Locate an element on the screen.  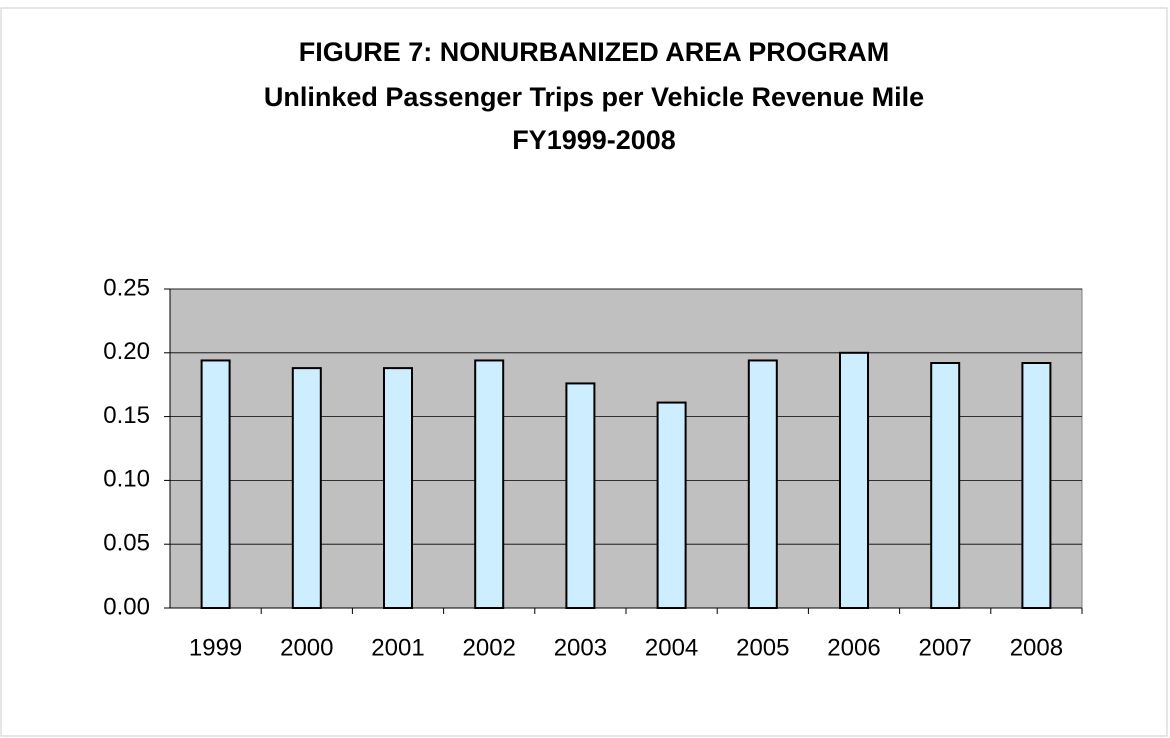
y-tick-label: 0.15 is located at coordinates (126, 415).